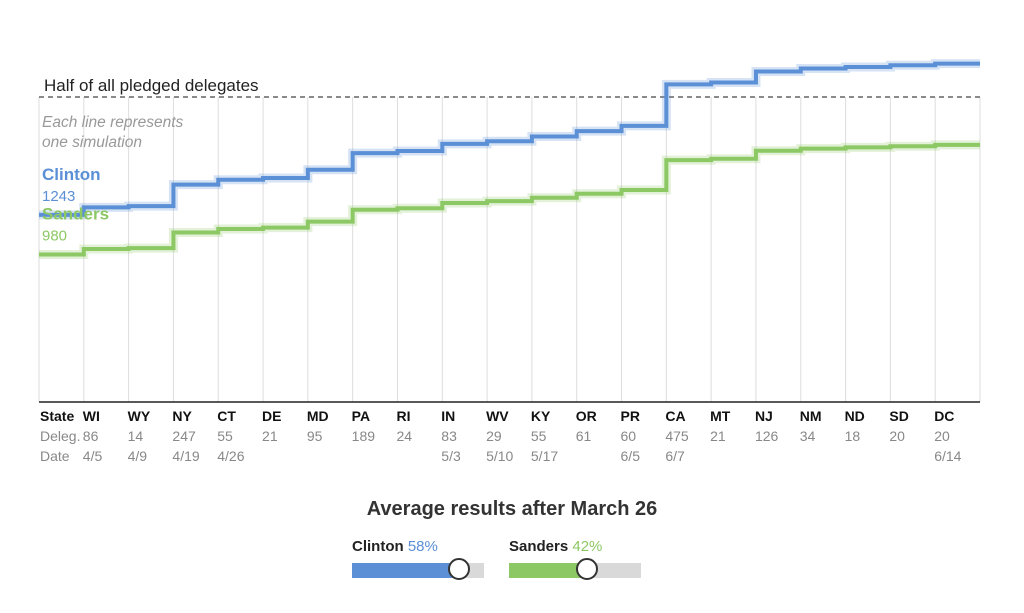 The width and height of the screenshot is (1024, 613). What do you see at coordinates (539, 546) in the screenshot?
I see `sanders-slider-name: Sanders` at bounding box center [539, 546].